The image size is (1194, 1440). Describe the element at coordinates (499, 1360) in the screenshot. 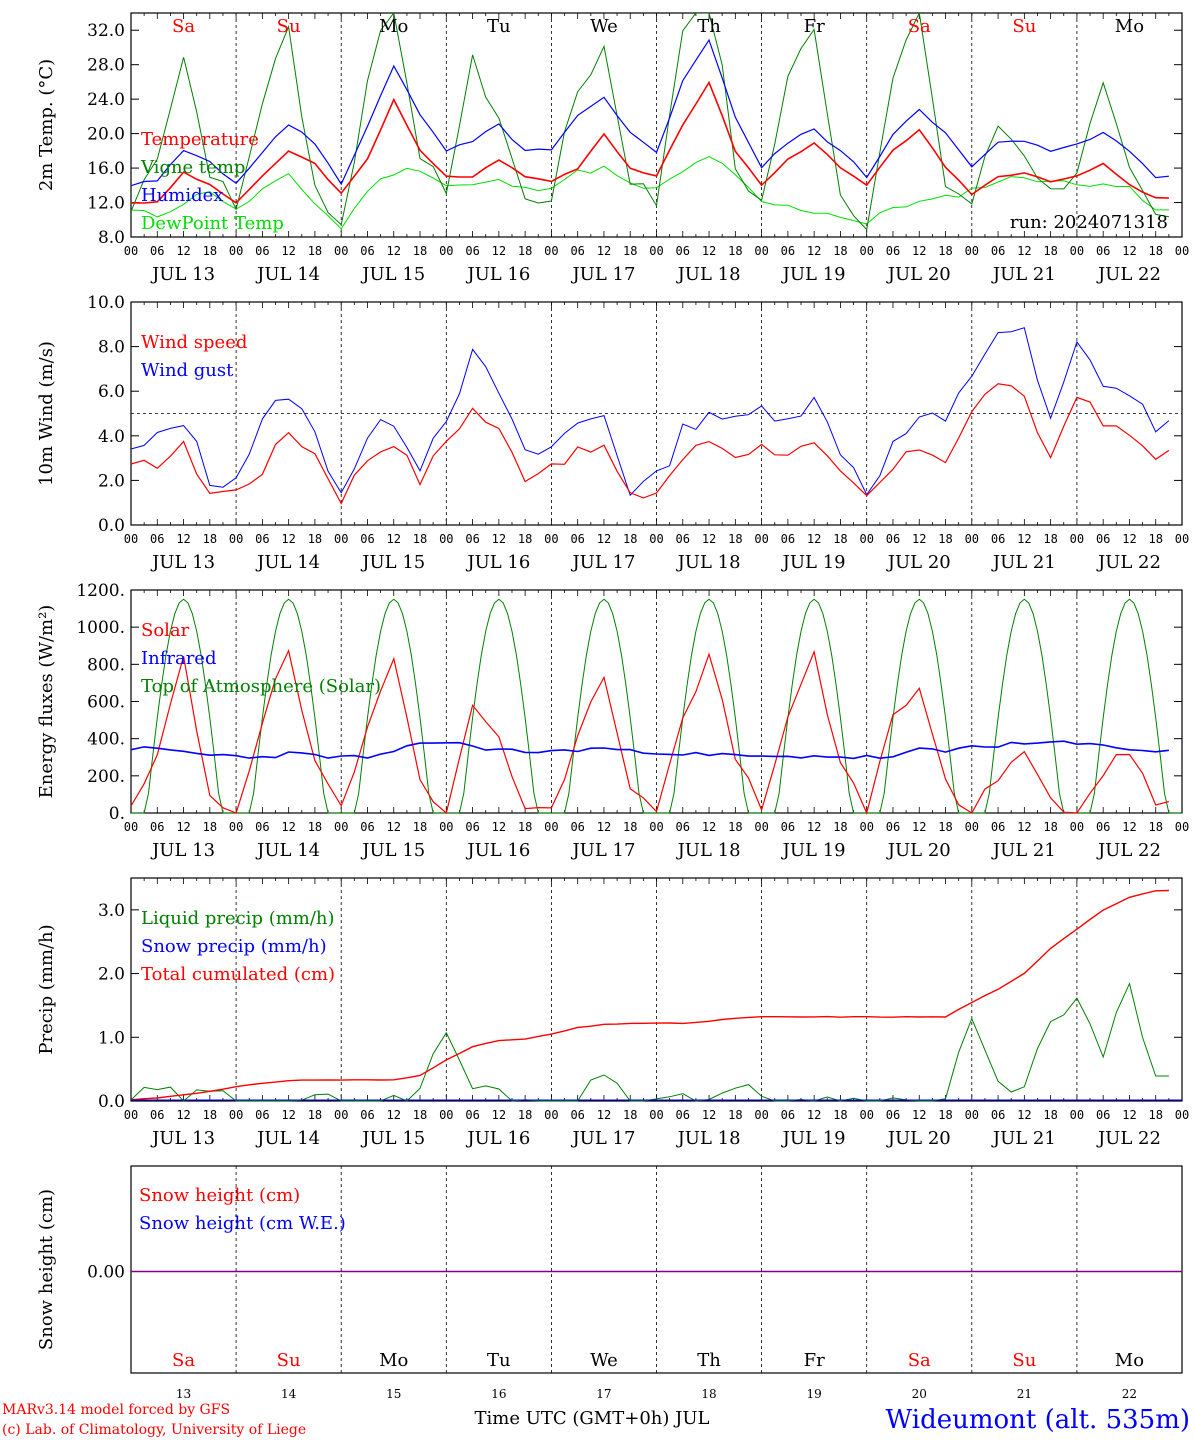

I see `weekday-label: Tu` at that location.